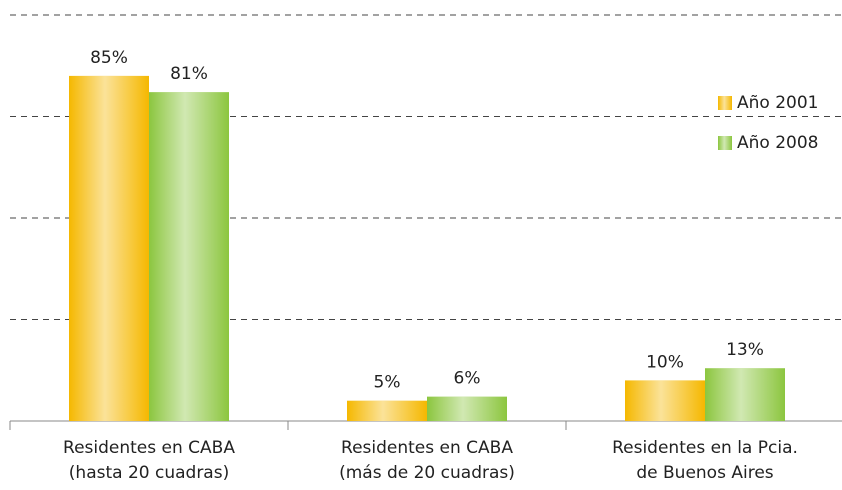 This screenshot has width=842, height=490. What do you see at coordinates (665, 362) in the screenshot?
I see `data-label: 10%` at bounding box center [665, 362].